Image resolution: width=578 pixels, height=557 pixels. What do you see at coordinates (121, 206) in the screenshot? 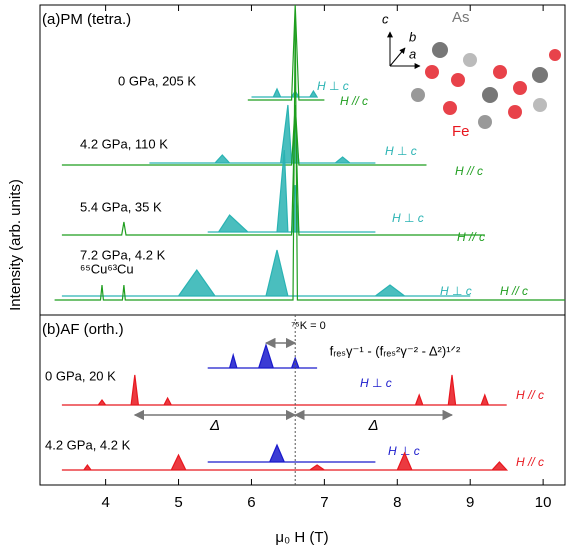
I see `condition-label: 5.4 GPa, 35 K` at bounding box center [121, 206].